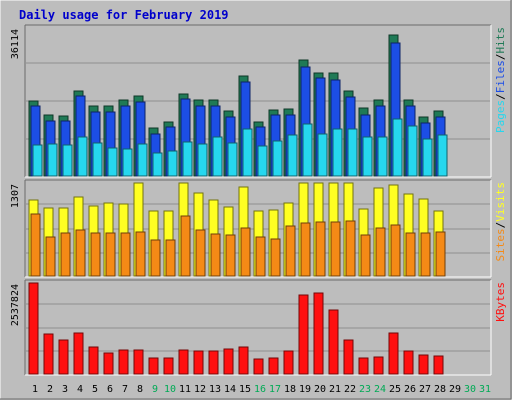  Describe the element at coordinates (215, 389) in the screenshot. I see `day-label-13: 13` at that location.